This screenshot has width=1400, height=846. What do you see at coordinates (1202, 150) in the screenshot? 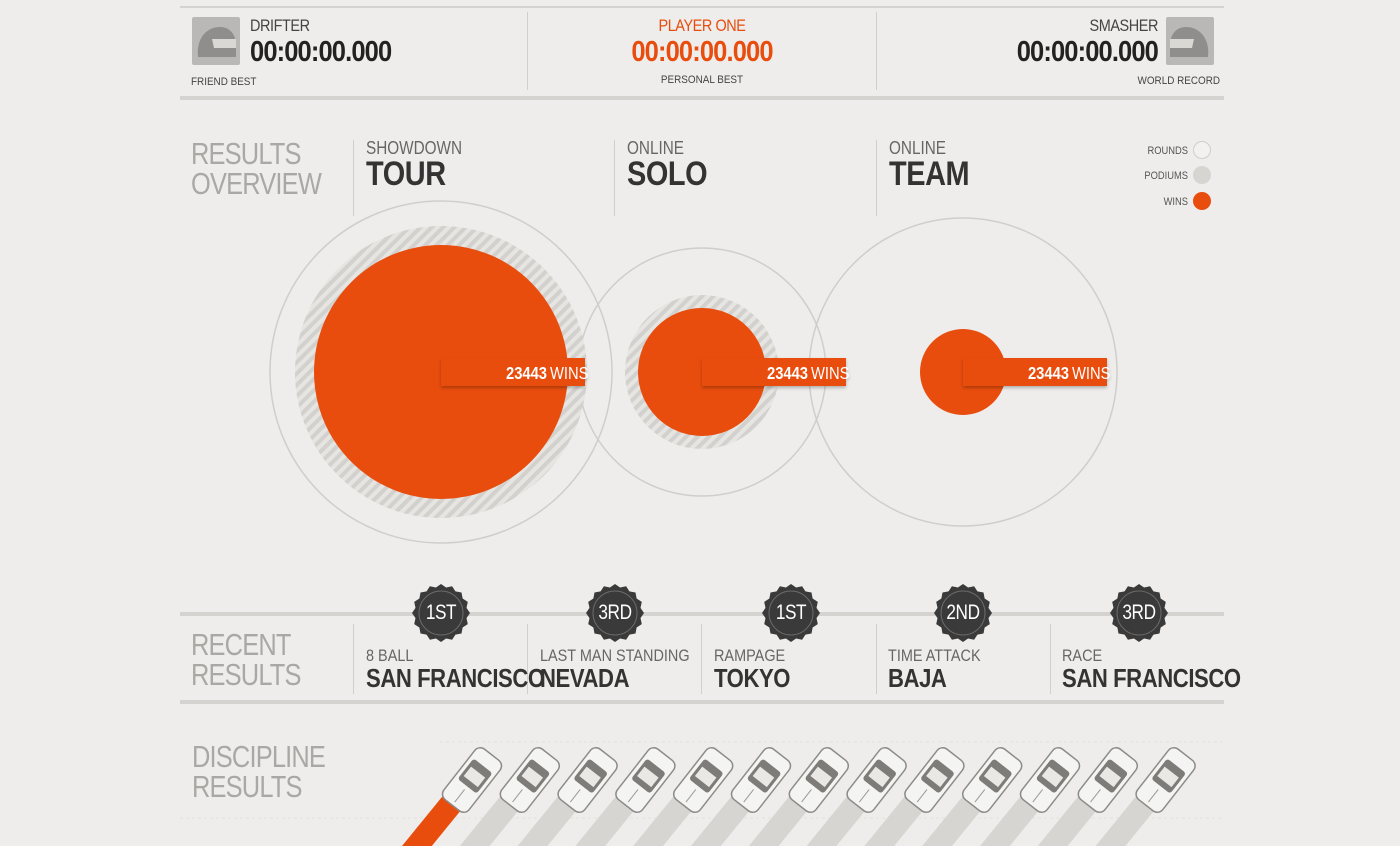
I see `legend-rounds-swatch` at bounding box center [1202, 150].